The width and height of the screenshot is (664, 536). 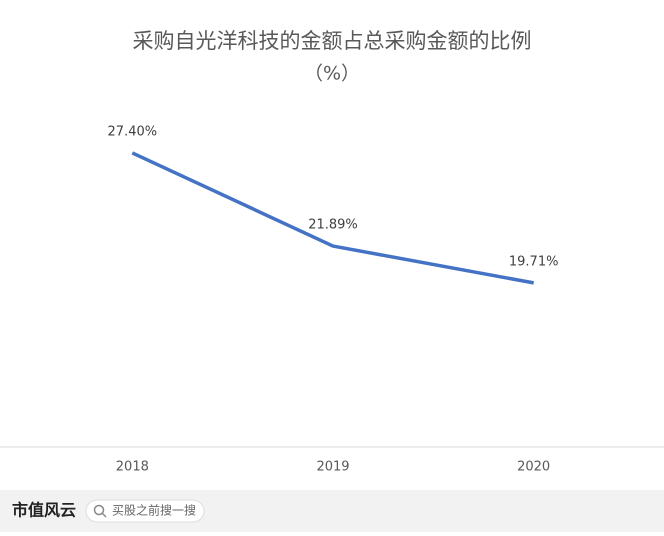 What do you see at coordinates (154, 510) in the screenshot?
I see `search-placeholder: 买股之前搜一搜` at bounding box center [154, 510].